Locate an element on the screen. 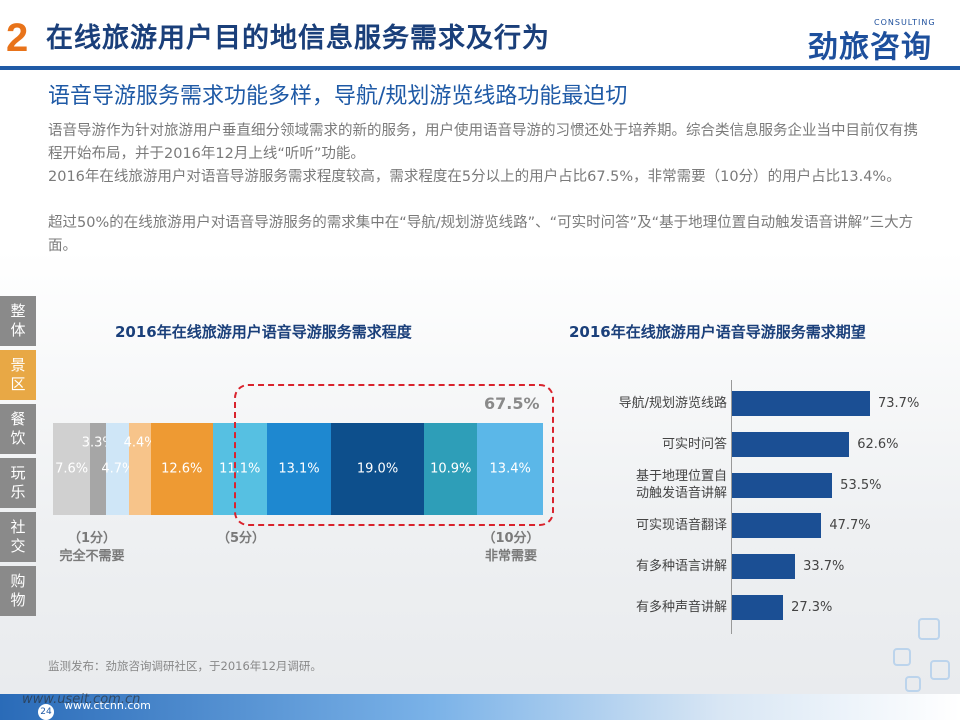 The height and width of the screenshot is (720, 960). logo-chinese: 劲旅咨询 is located at coordinates (870, 47).